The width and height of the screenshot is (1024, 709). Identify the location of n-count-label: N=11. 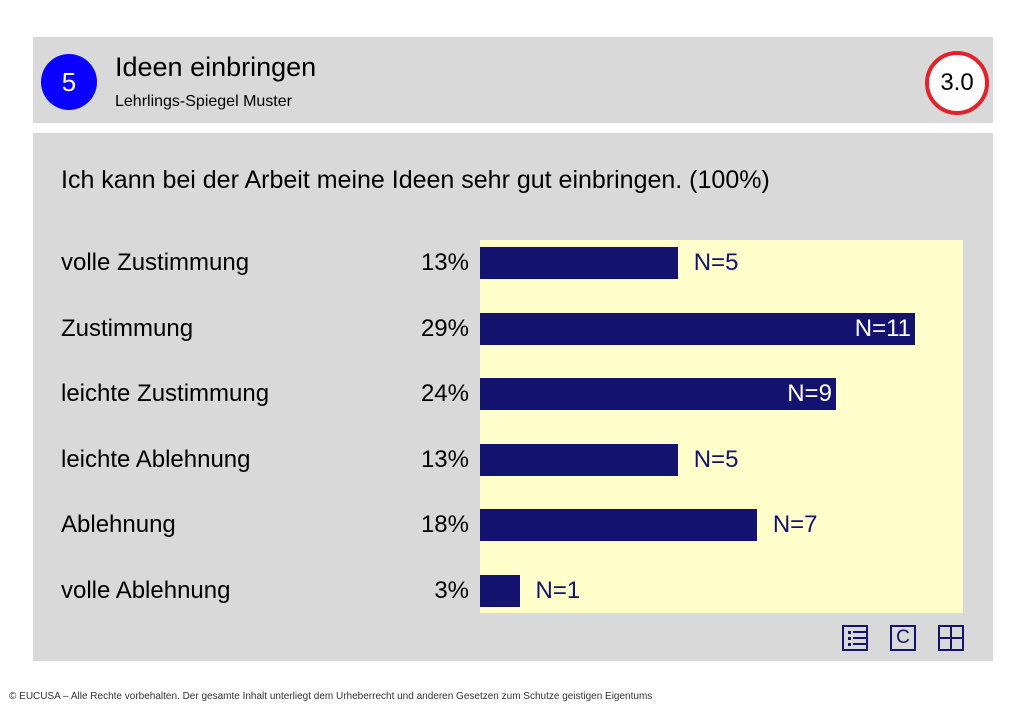
(882, 328).